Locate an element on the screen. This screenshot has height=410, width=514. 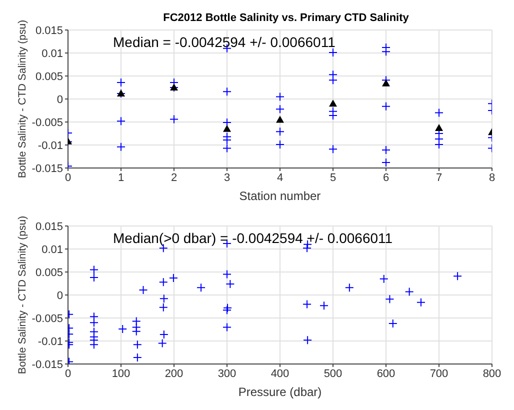
x-axis-title: Station number is located at coordinates (280, 196).